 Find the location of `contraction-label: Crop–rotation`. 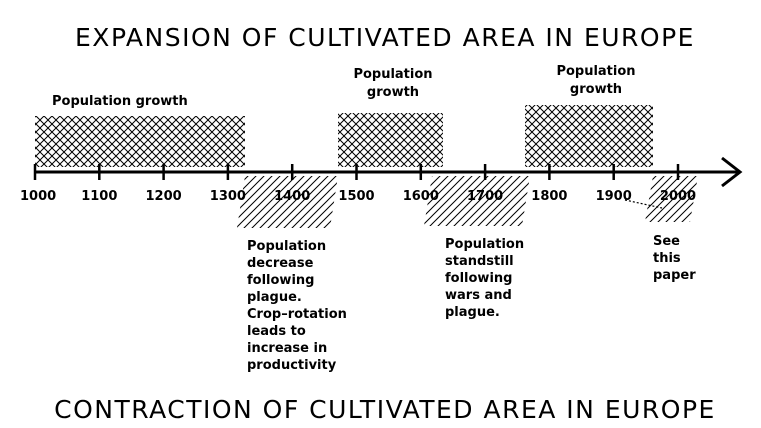

contraction-label: Crop–rotation is located at coordinates (297, 314).